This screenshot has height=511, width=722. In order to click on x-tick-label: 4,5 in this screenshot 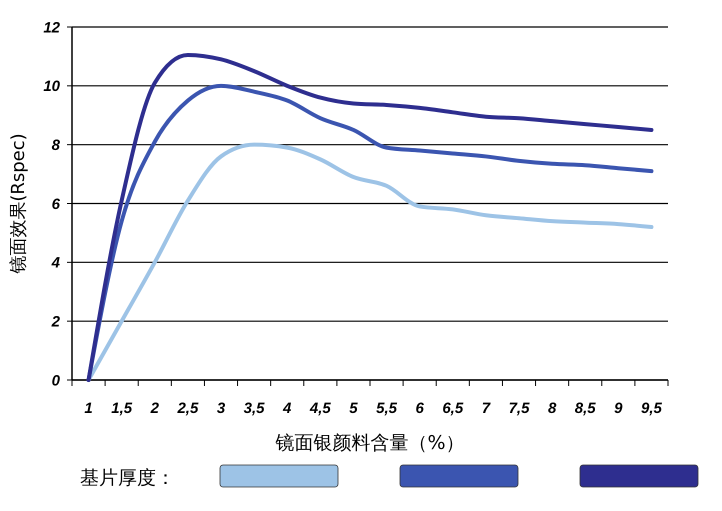, I will do `click(320, 408)`.